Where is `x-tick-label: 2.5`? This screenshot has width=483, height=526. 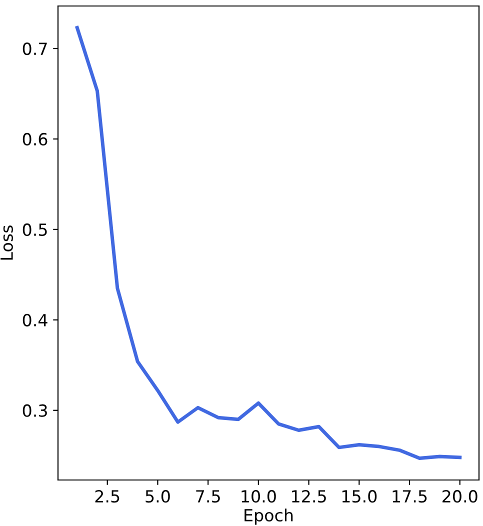 x-tick-label: 2.5 is located at coordinates (107, 496).